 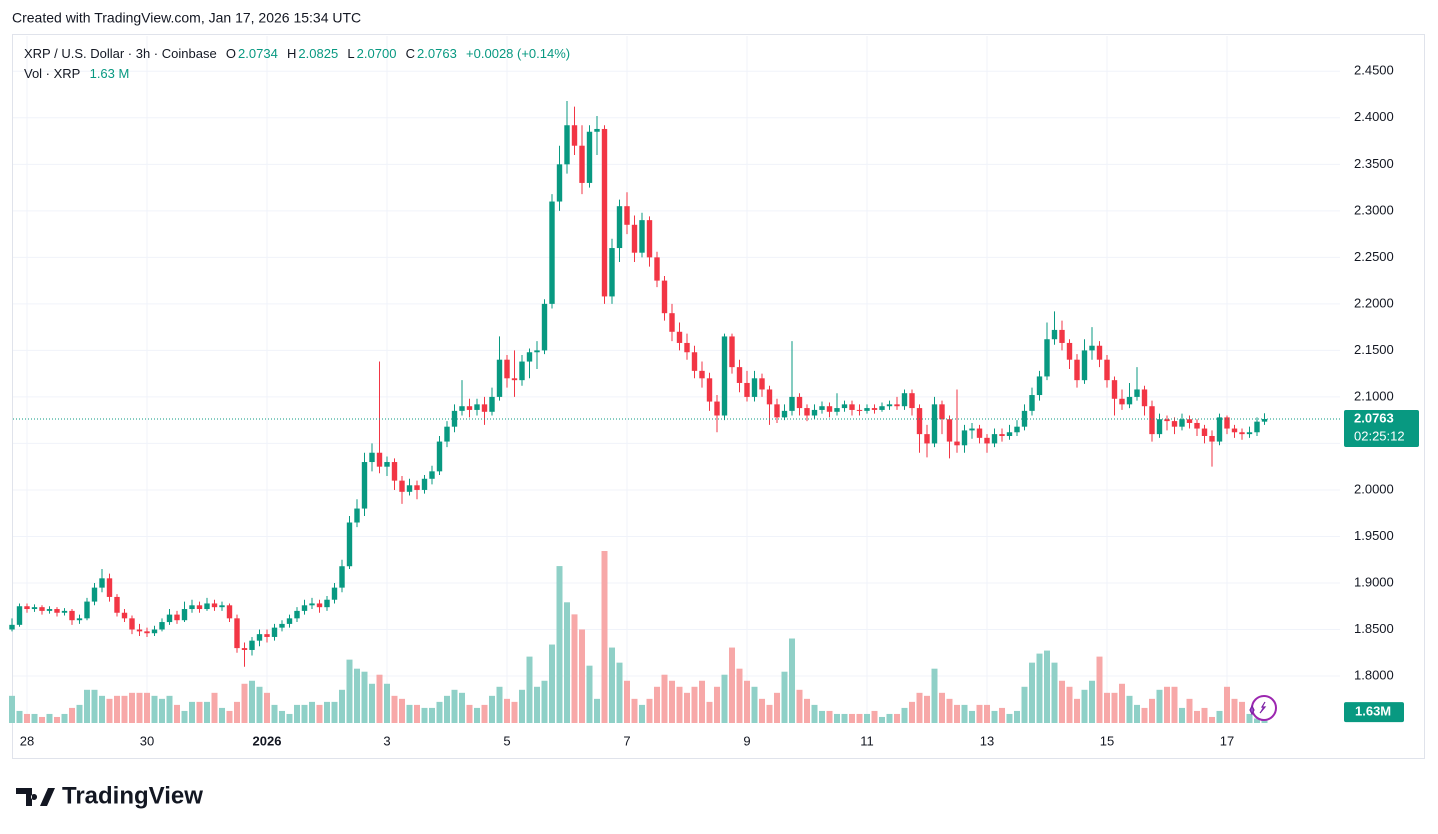 I want to click on volume-legend: Vol · XRP 1.63 M, so click(x=77, y=73).